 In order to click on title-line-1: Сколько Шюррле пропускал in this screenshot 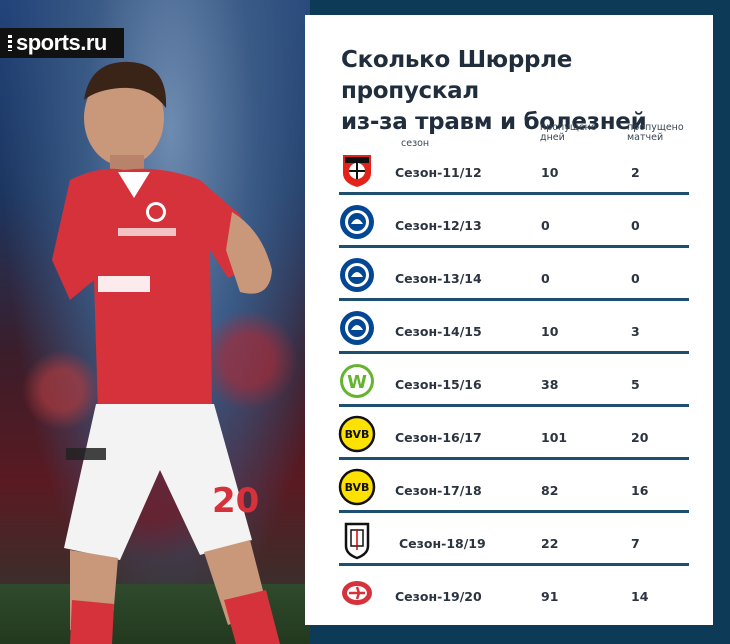, I will do `click(457, 75)`.